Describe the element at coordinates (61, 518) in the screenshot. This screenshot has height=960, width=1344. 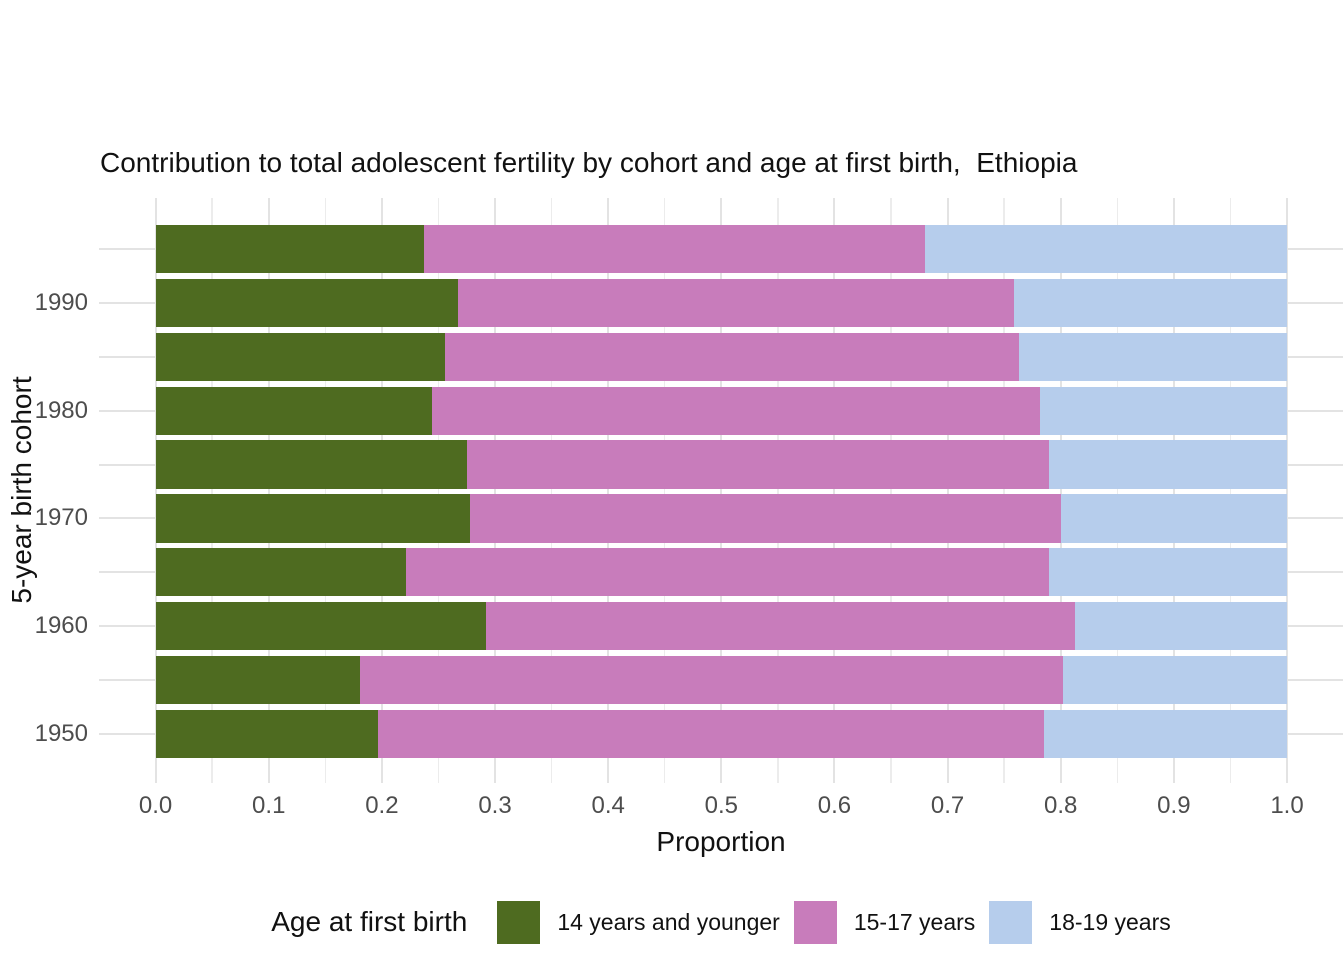
I see `y-tick-label: 1970` at that location.